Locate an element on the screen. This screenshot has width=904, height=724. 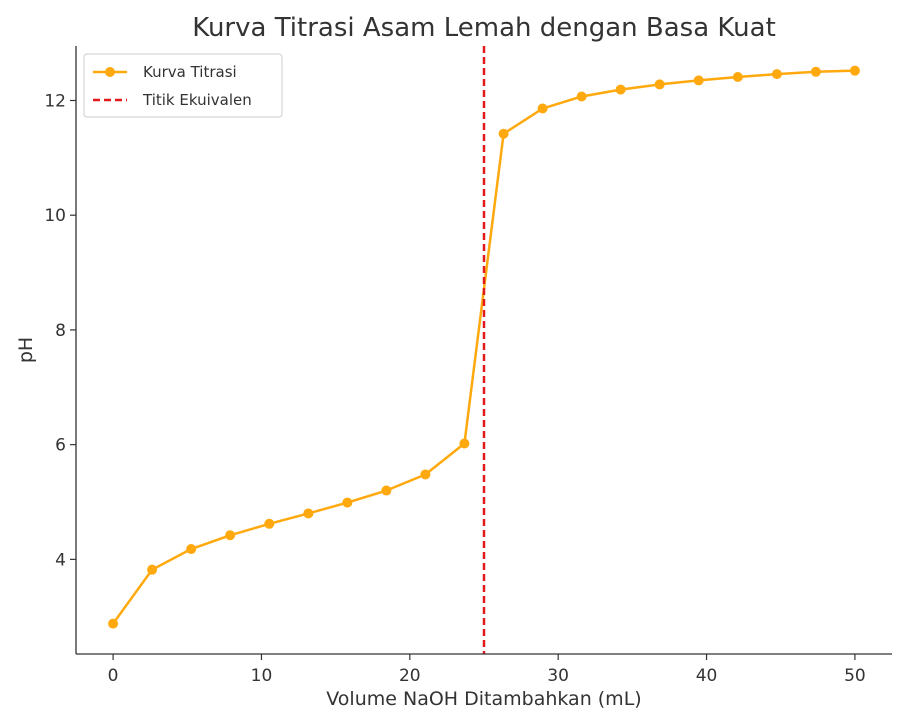
legend: Kurva Titrasi Titik Ekuivalen is located at coordinates (183, 85).